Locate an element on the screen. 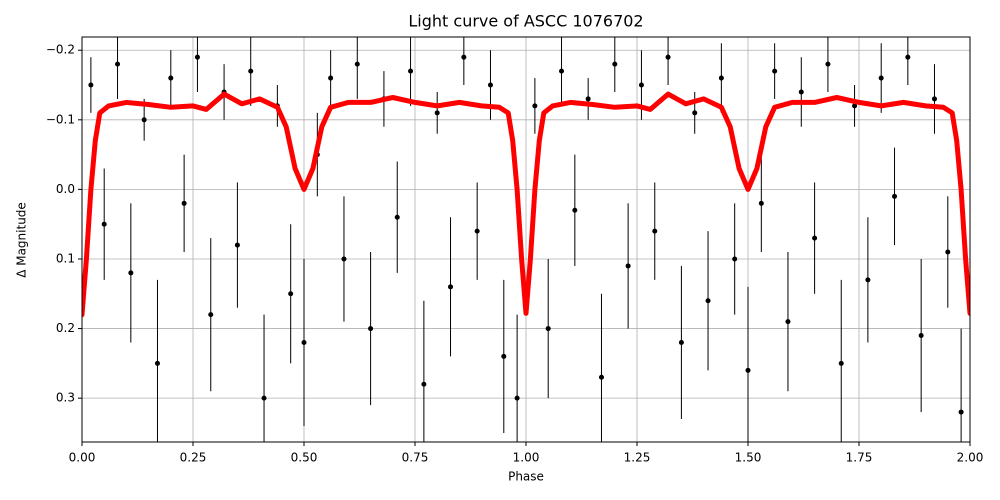 This screenshot has height=500, width=1000. x-axis-label: Phase is located at coordinates (526, 477).